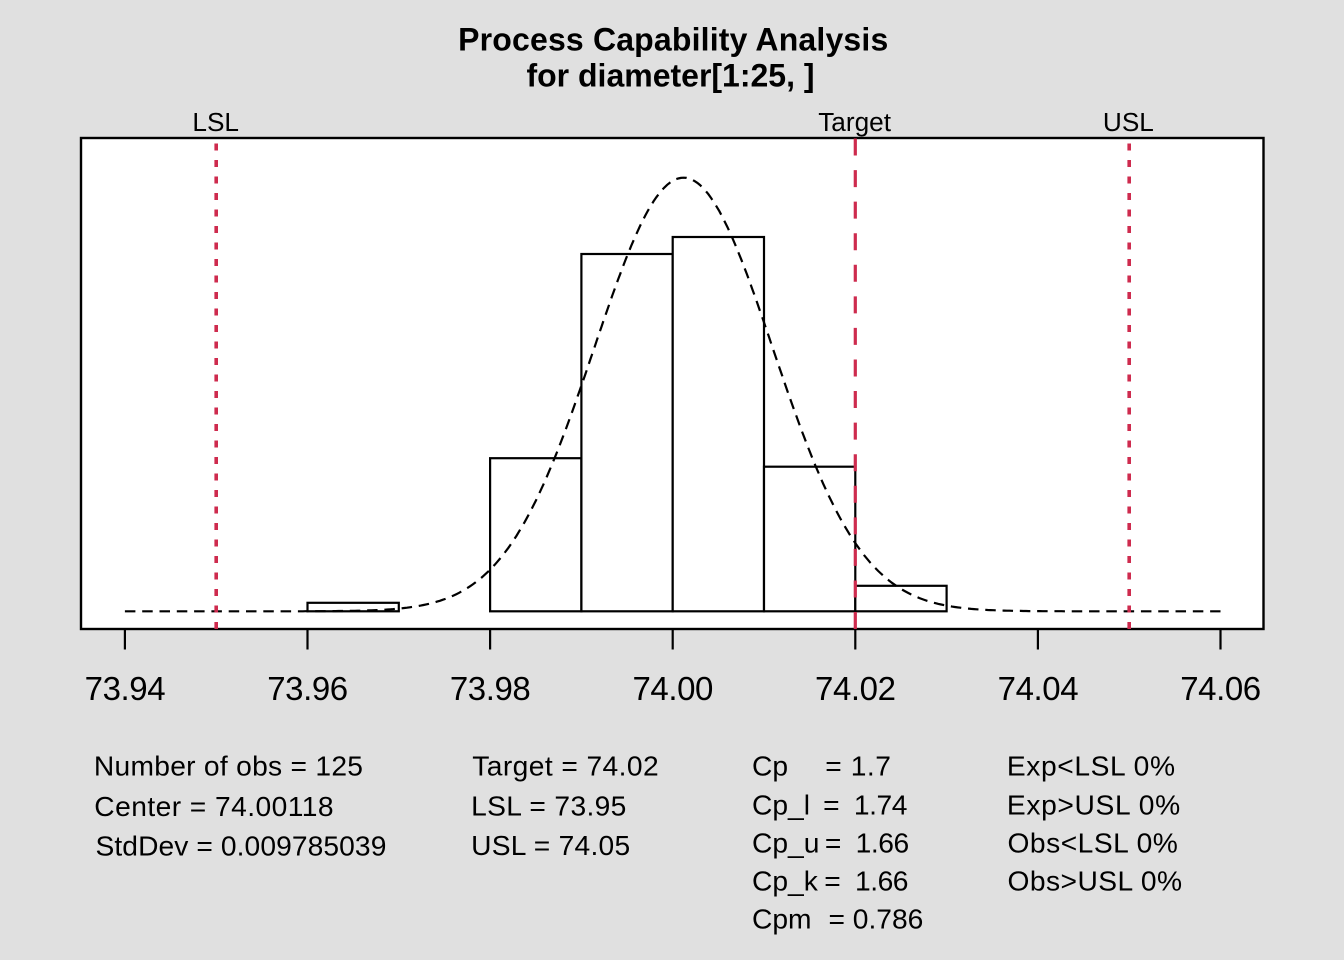 The width and height of the screenshot is (1344, 960). Describe the element at coordinates (855, 688) in the screenshot. I see `svg-text: 74.02` at that location.